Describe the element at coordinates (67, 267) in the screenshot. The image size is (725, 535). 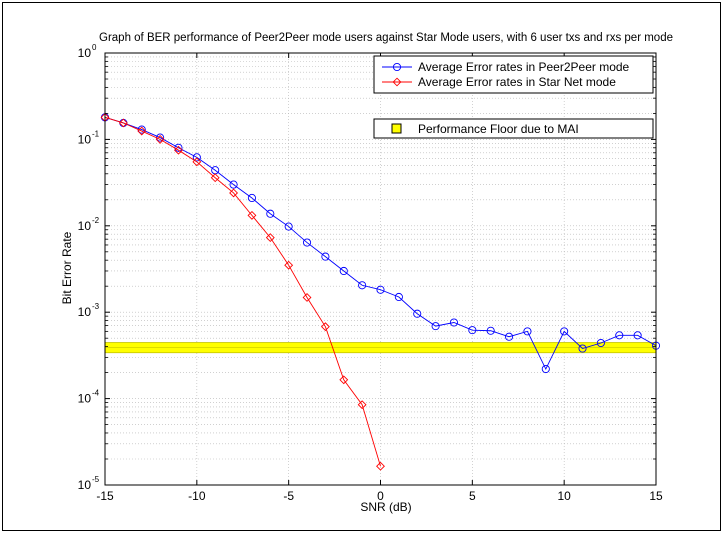
I see `y-axis-label: Bit Error Rate` at that location.